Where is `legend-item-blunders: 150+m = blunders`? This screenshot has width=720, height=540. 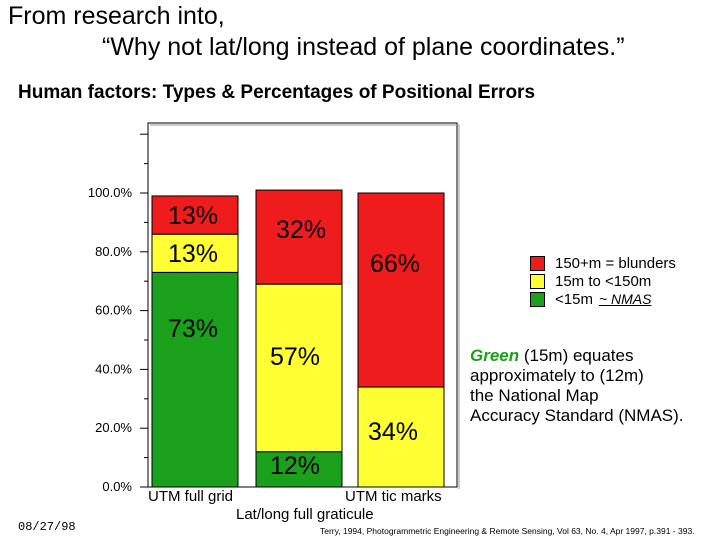 legend-item-blunders: 150+m = blunders is located at coordinates (603, 263).